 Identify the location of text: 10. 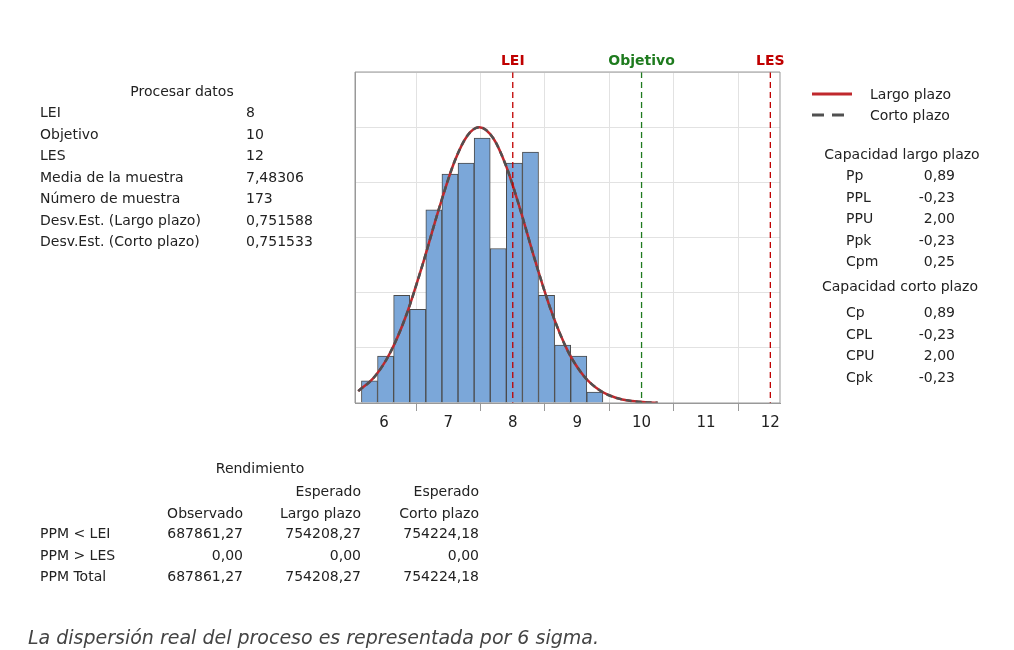
(255, 133).